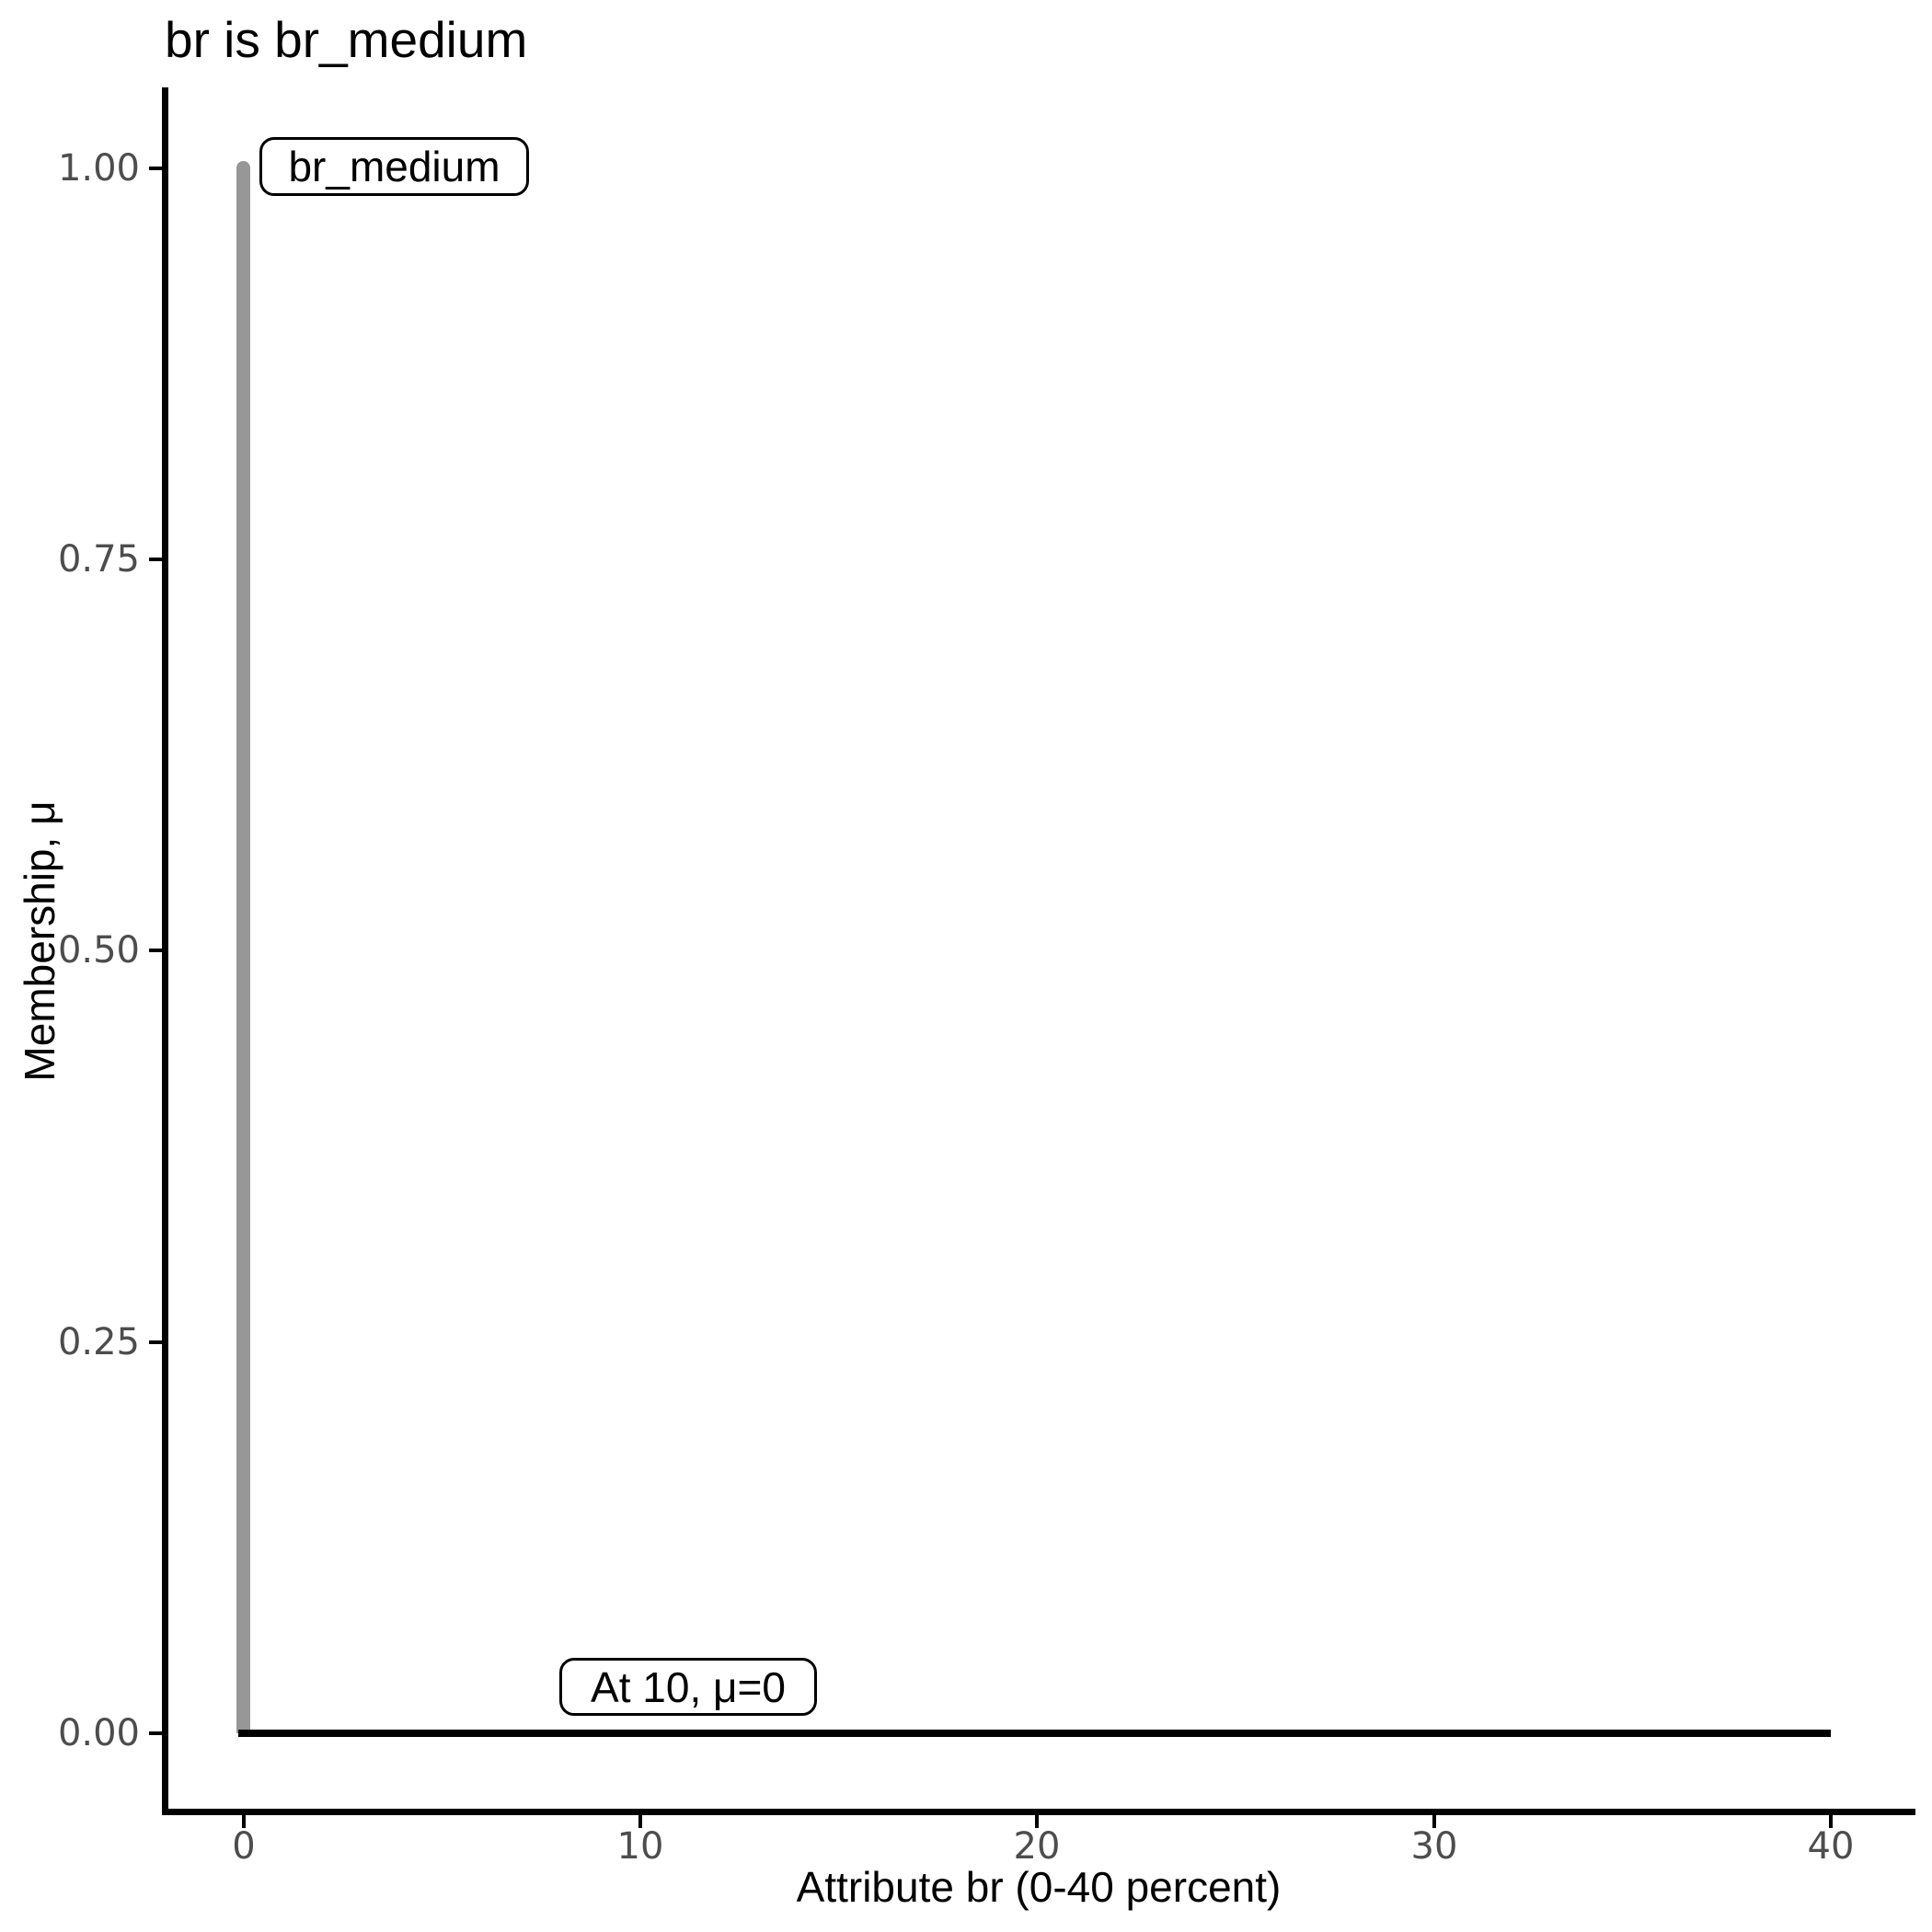 Image resolution: width=1932 pixels, height=1932 pixels. I want to click on y-tick-label-1.00: 1.00, so click(98, 168).